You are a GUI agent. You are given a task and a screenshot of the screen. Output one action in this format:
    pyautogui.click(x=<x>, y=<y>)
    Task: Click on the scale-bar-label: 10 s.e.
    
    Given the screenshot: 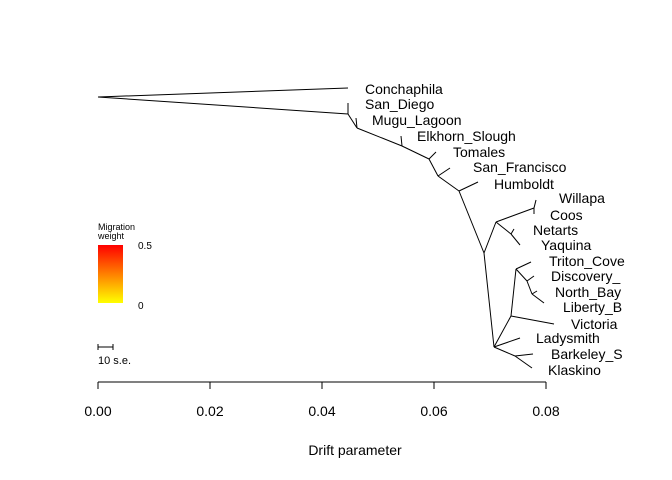 What is the action you would take?
    pyautogui.click(x=114, y=361)
    